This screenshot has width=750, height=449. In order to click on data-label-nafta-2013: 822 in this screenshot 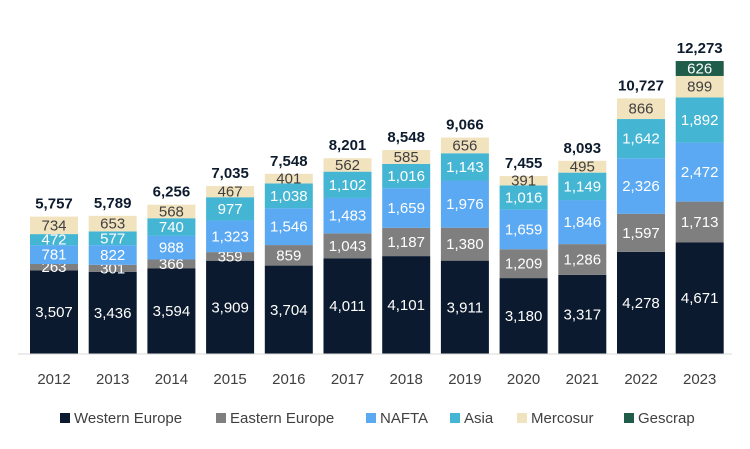, I will do `click(112, 255)`.